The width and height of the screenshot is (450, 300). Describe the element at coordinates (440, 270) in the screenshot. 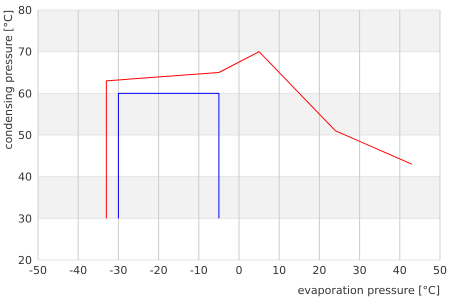

I see `x-tick-label: 50` at that location.